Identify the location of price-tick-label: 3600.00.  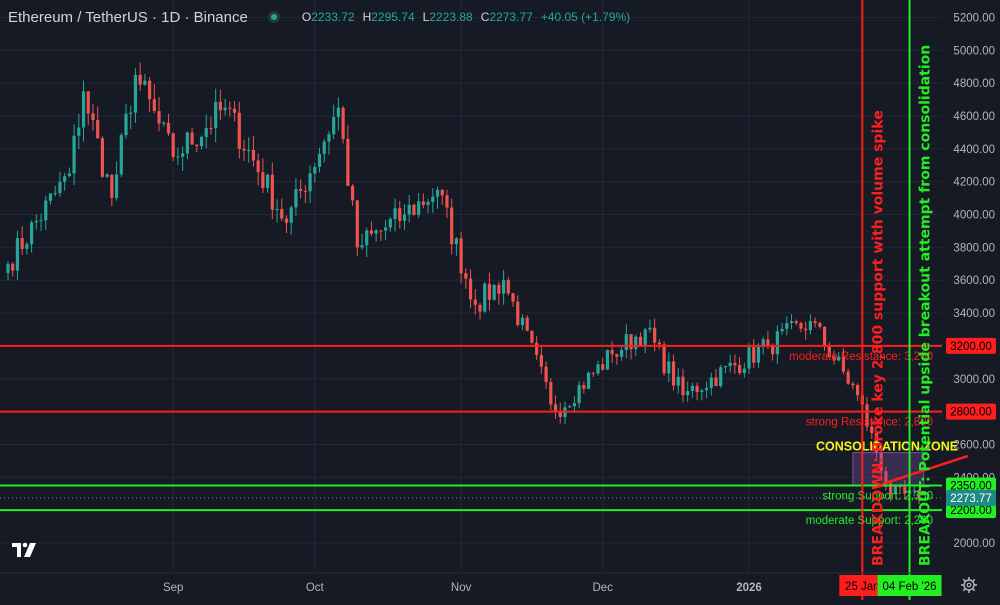
(974, 281).